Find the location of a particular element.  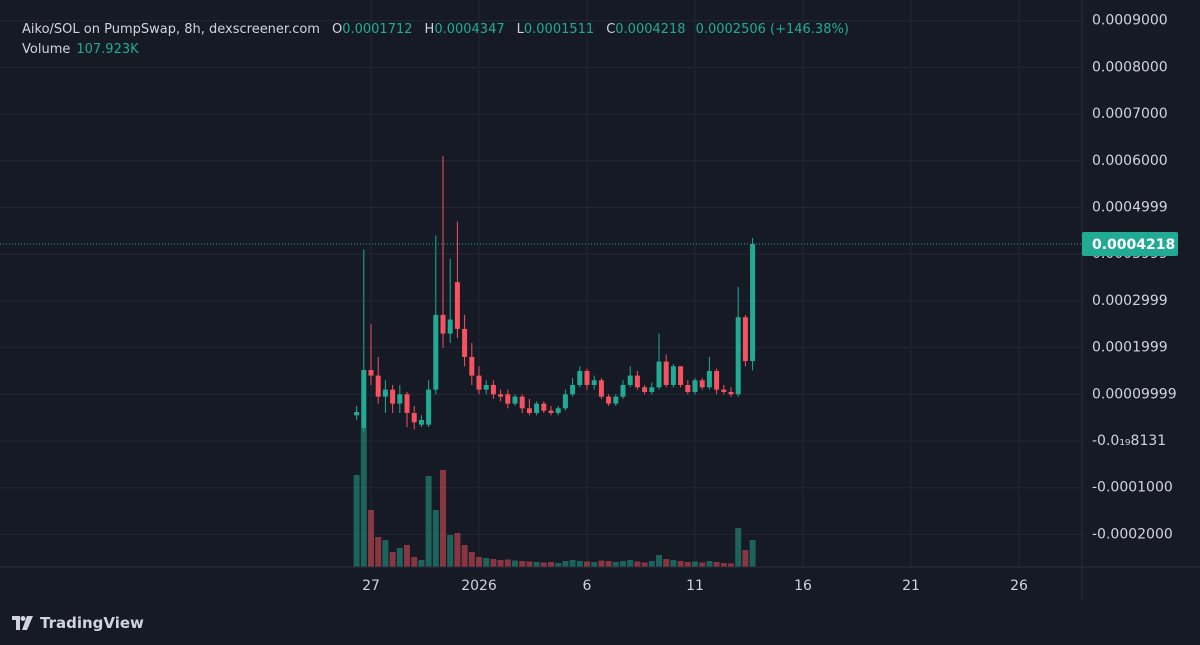

x-tick-label: 16 is located at coordinates (803, 586).